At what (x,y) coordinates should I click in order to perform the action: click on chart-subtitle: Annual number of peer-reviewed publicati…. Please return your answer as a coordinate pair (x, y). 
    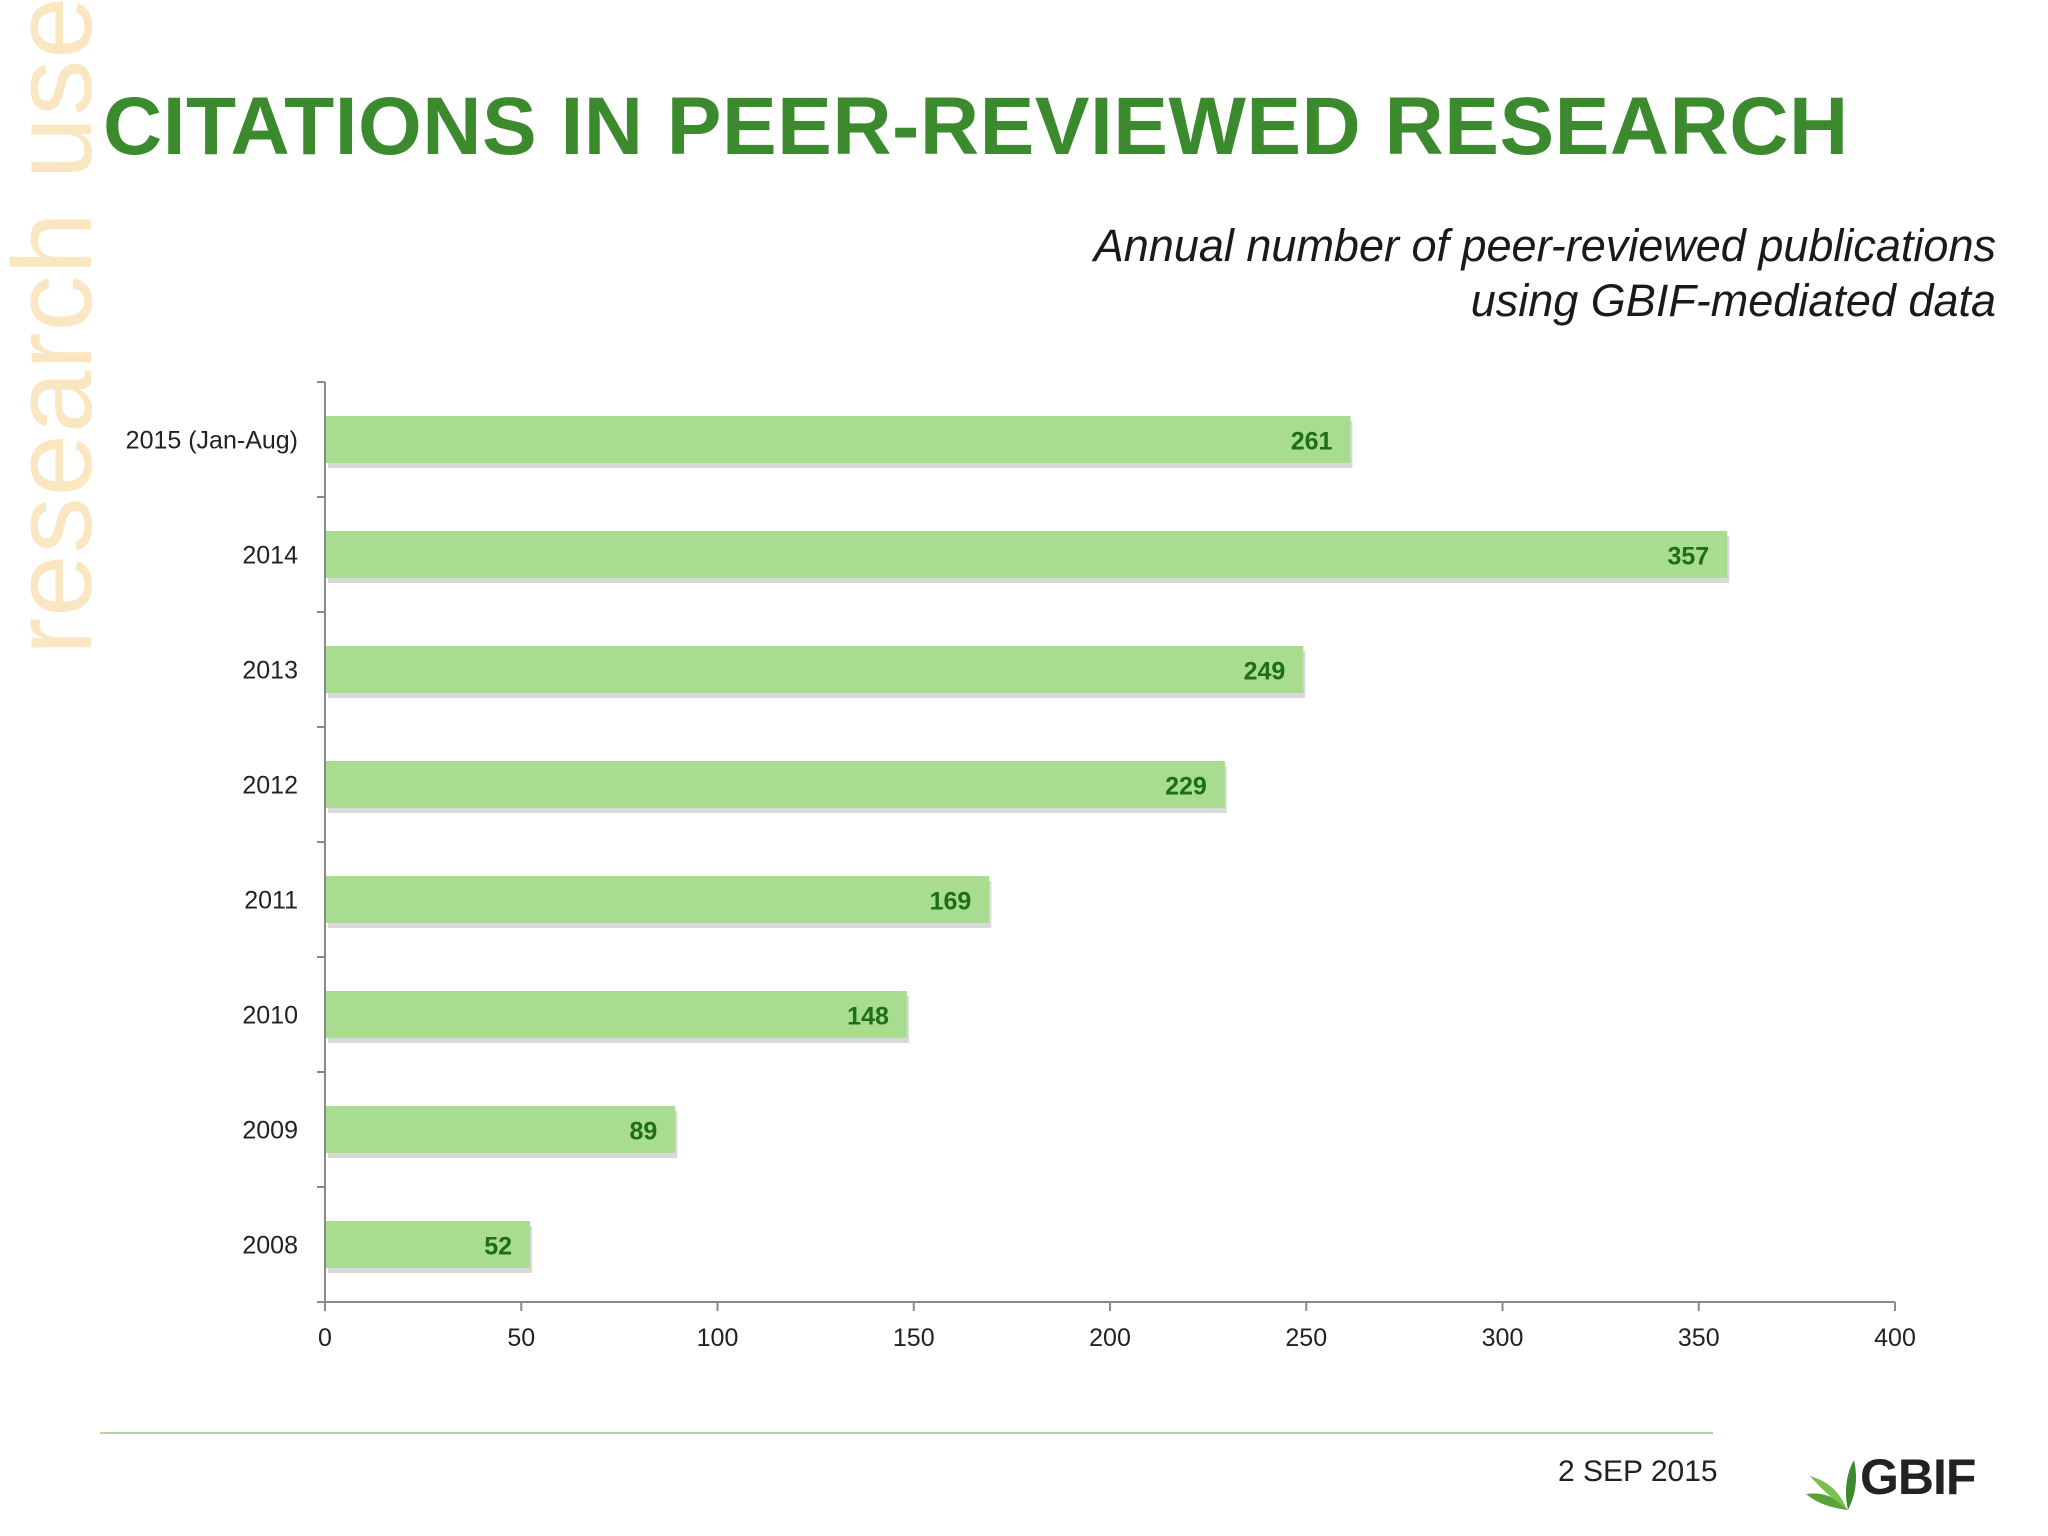
    Looking at the image, I should click on (1545, 273).